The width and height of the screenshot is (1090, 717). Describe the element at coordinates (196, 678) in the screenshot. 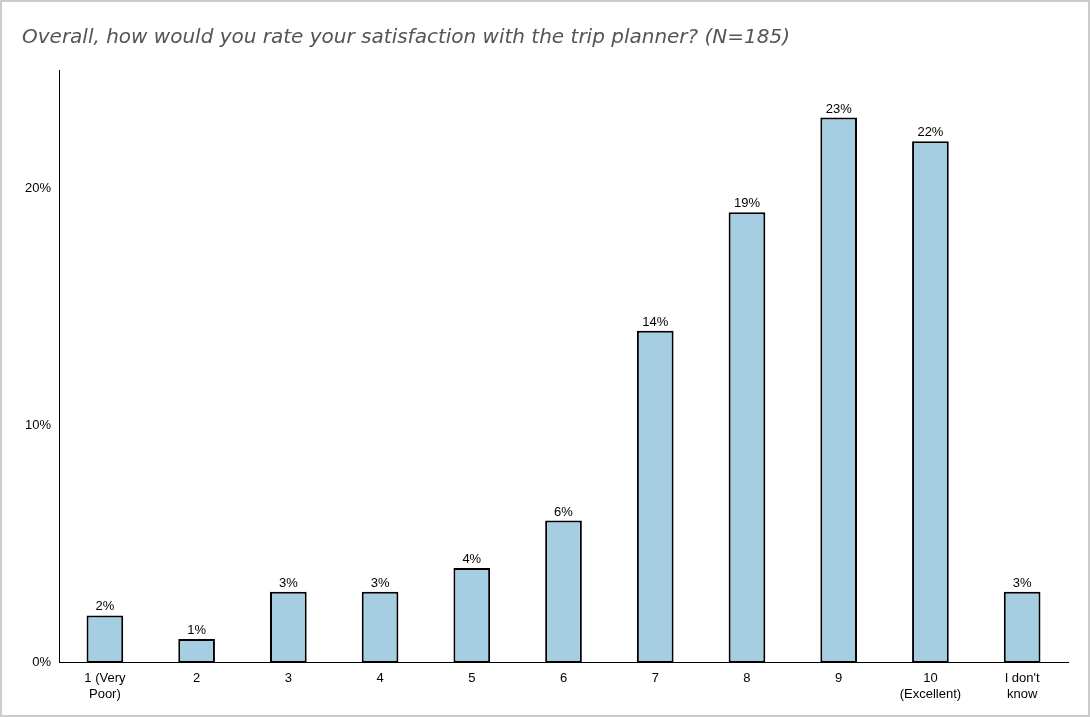

I see `x-tick-label: 2` at that location.